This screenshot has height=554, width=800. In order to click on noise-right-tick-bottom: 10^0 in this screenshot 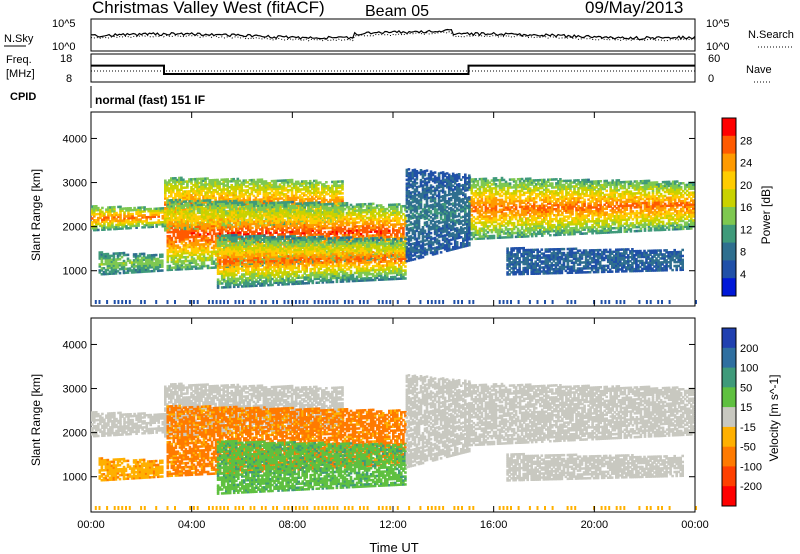, I will do `click(718, 47)`.